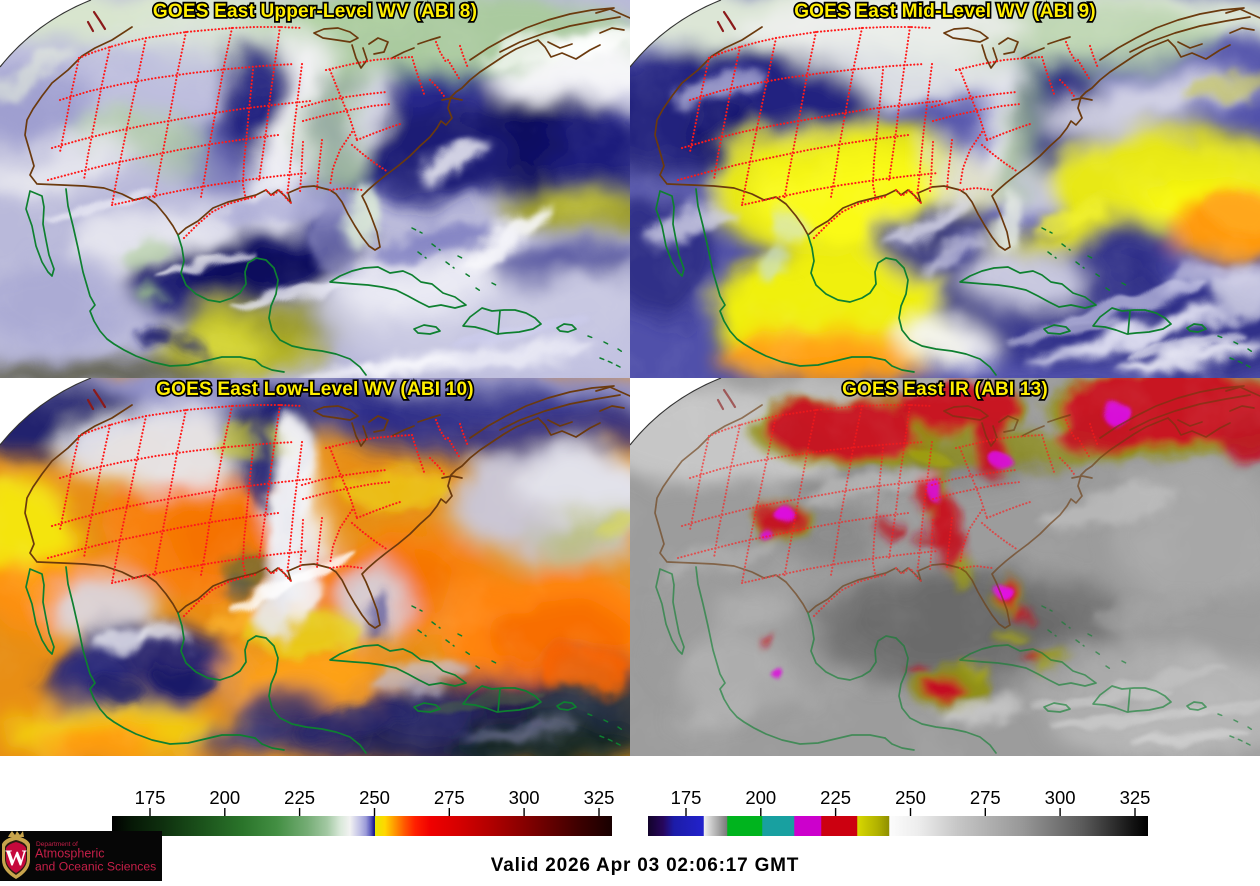 The width and height of the screenshot is (1260, 886). I want to click on svg-text: and Oceanic Sciences, so click(95, 867).